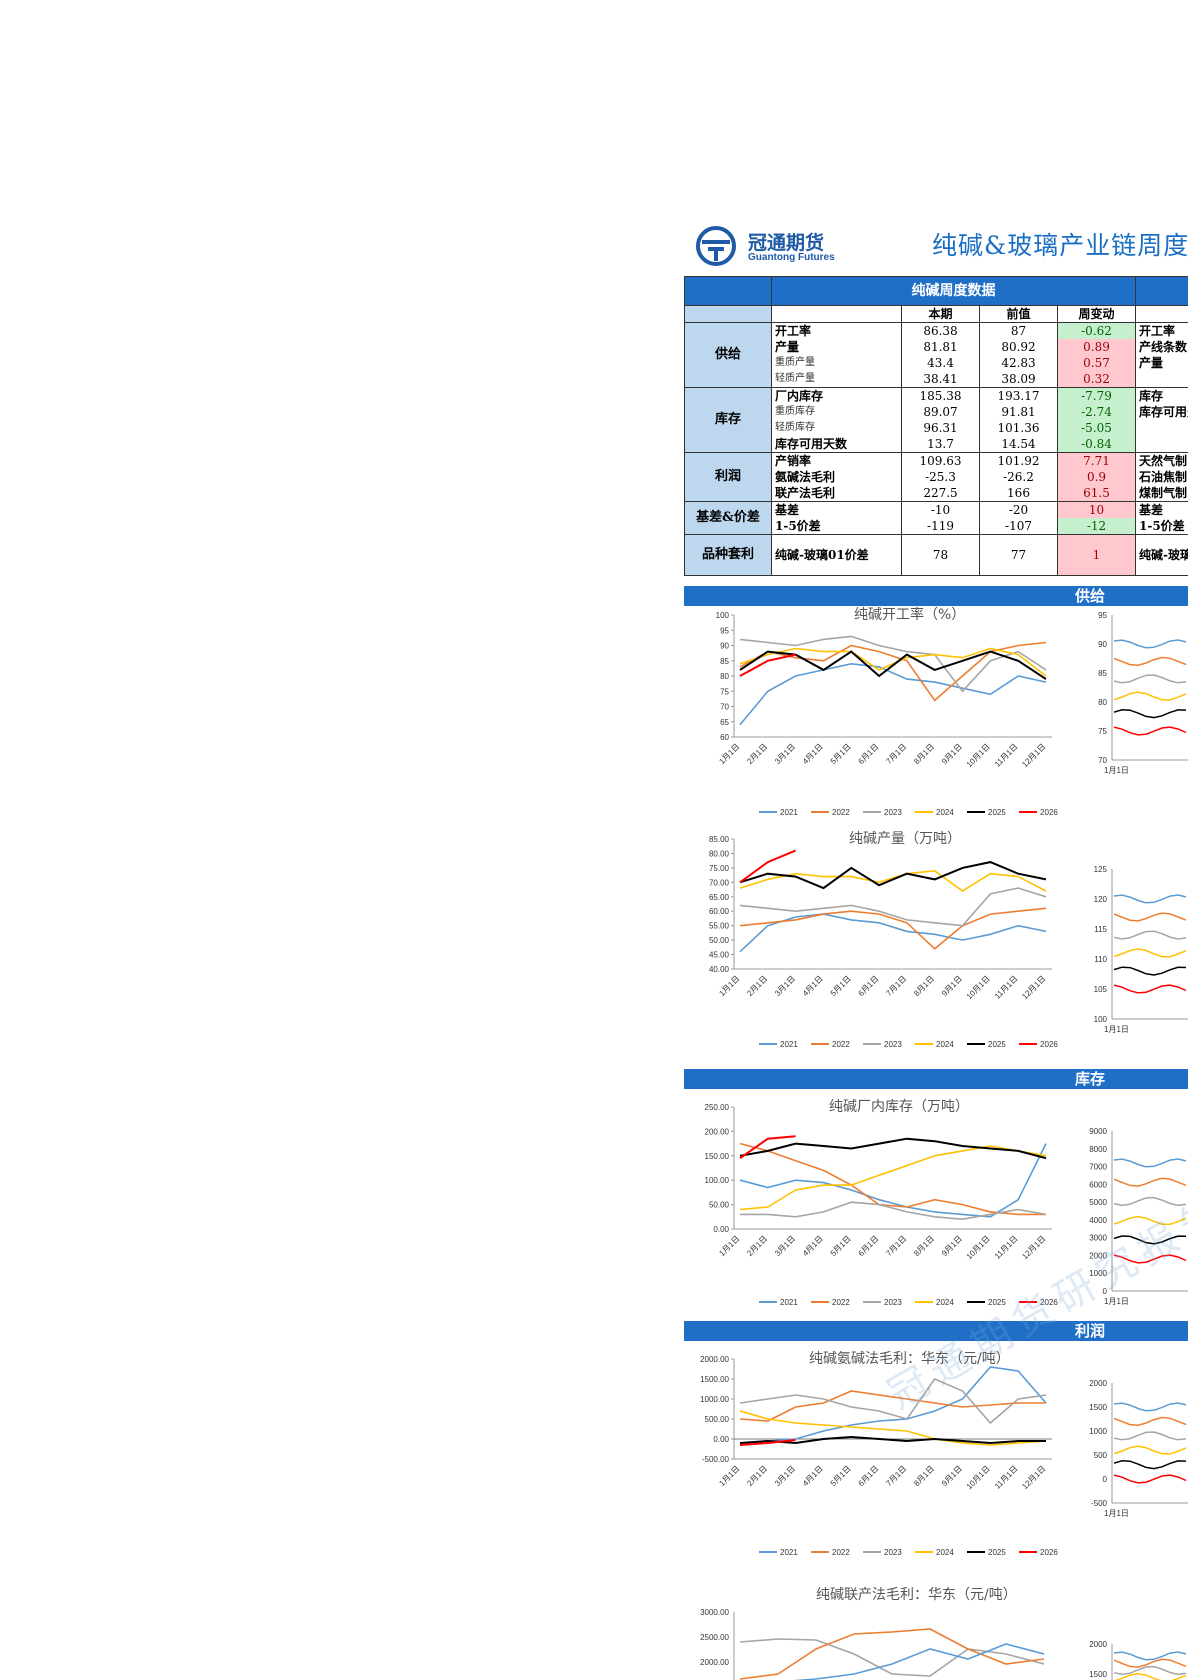 Image resolution: width=1188 pixels, height=1680 pixels. Describe the element at coordinates (940, 493) in the screenshot. I see `row-current: 227.5` at that location.